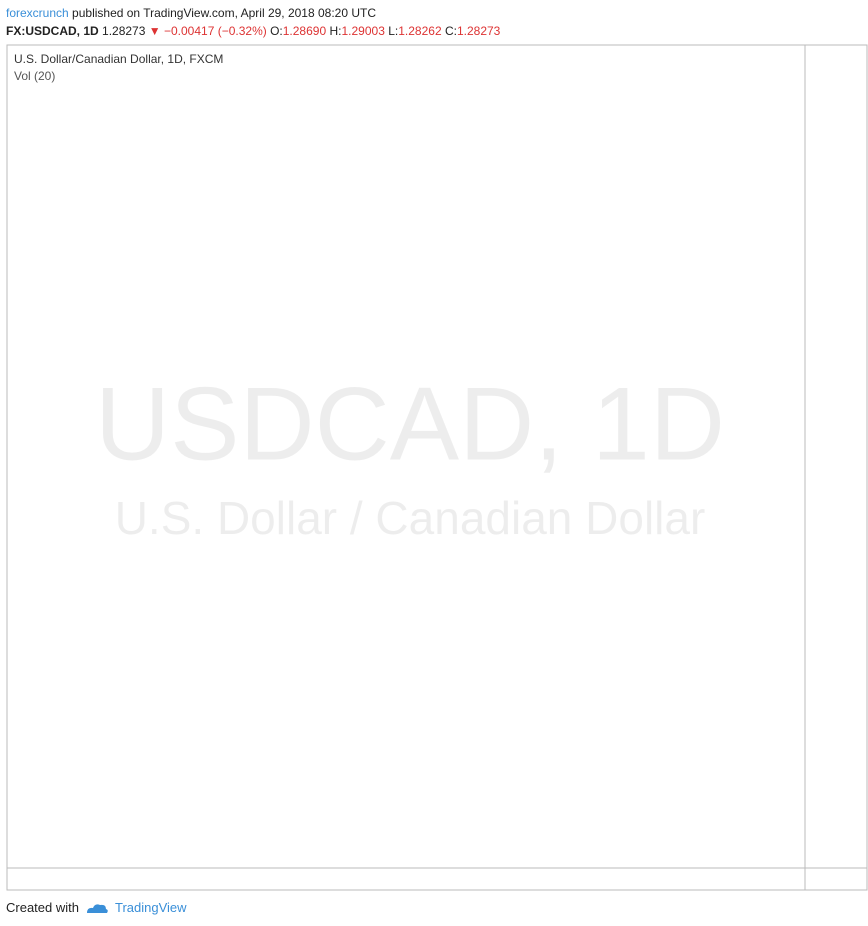 This screenshot has height=926, width=868. What do you see at coordinates (118, 59) in the screenshot?
I see `chart-title: U.S. Dollar/Canadian Dollar, 1D, FXCM` at bounding box center [118, 59].